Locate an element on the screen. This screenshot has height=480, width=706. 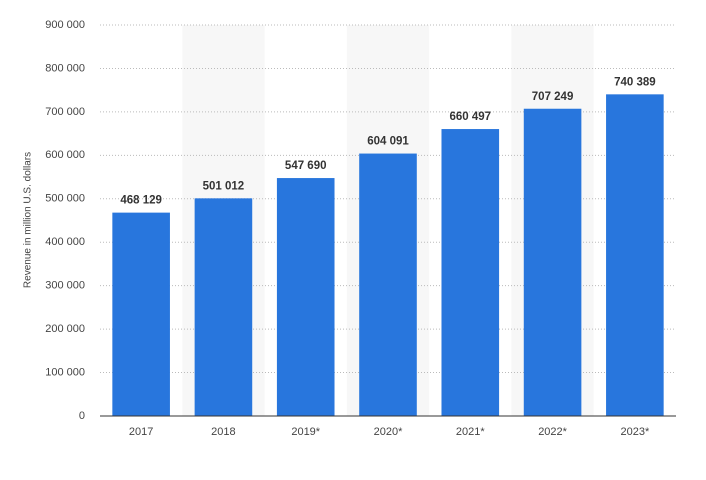
y-tick-label: 100 000 is located at coordinates (65, 372).